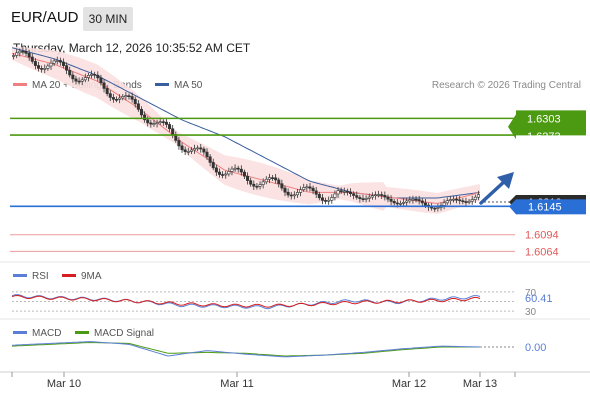 Image resolution: width=590 pixels, height=400 pixels. What do you see at coordinates (82, 332) in the screenshot?
I see `macd-signal-swatch` at bounding box center [82, 332].